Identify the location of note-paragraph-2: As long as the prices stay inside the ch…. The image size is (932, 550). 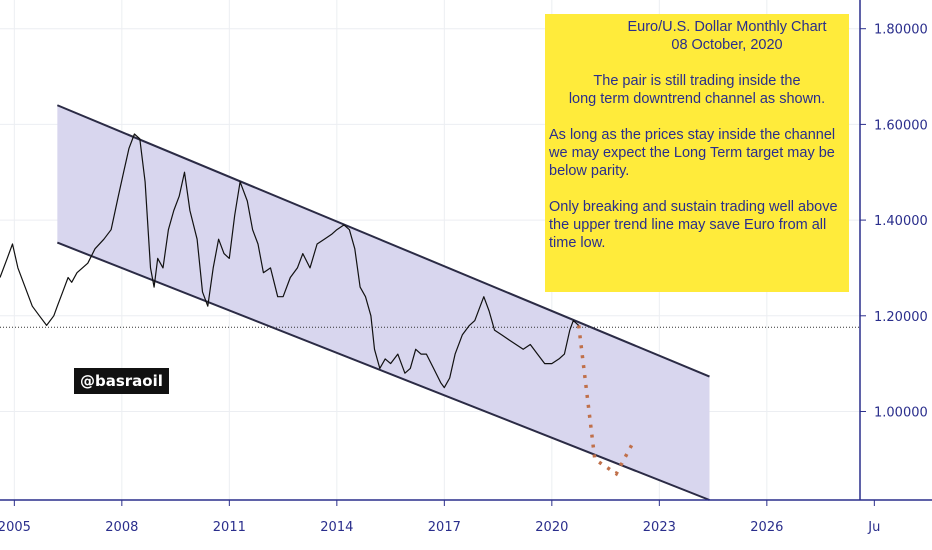
(692, 153).